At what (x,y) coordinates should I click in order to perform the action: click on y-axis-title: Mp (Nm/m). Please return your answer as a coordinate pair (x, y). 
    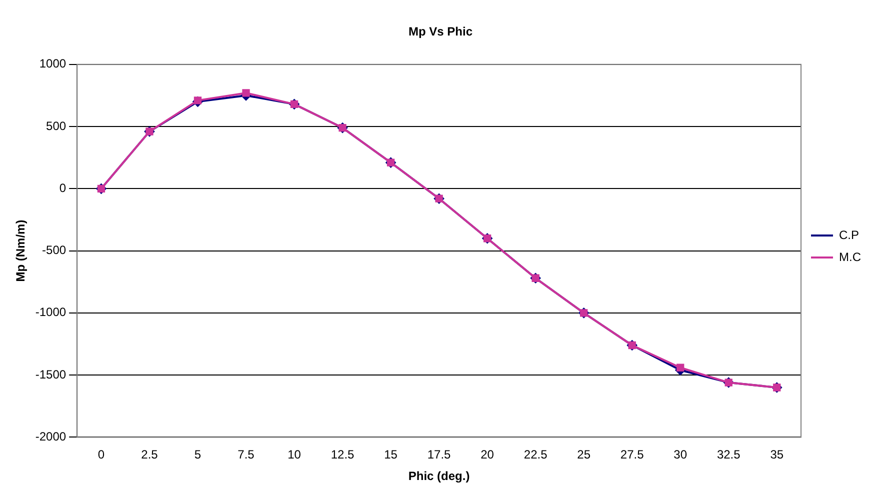
    Looking at the image, I should click on (21, 251).